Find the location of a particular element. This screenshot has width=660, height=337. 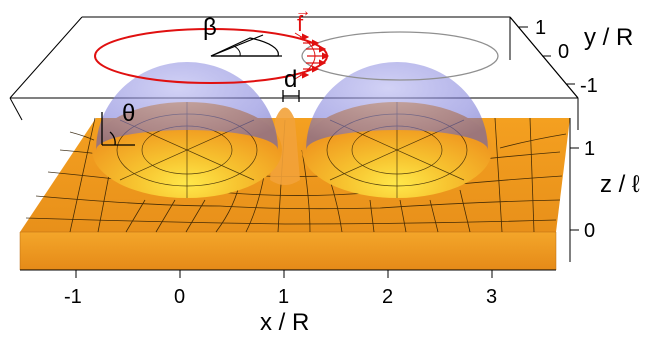

y-tick-label: 0 is located at coordinates (563, 52).